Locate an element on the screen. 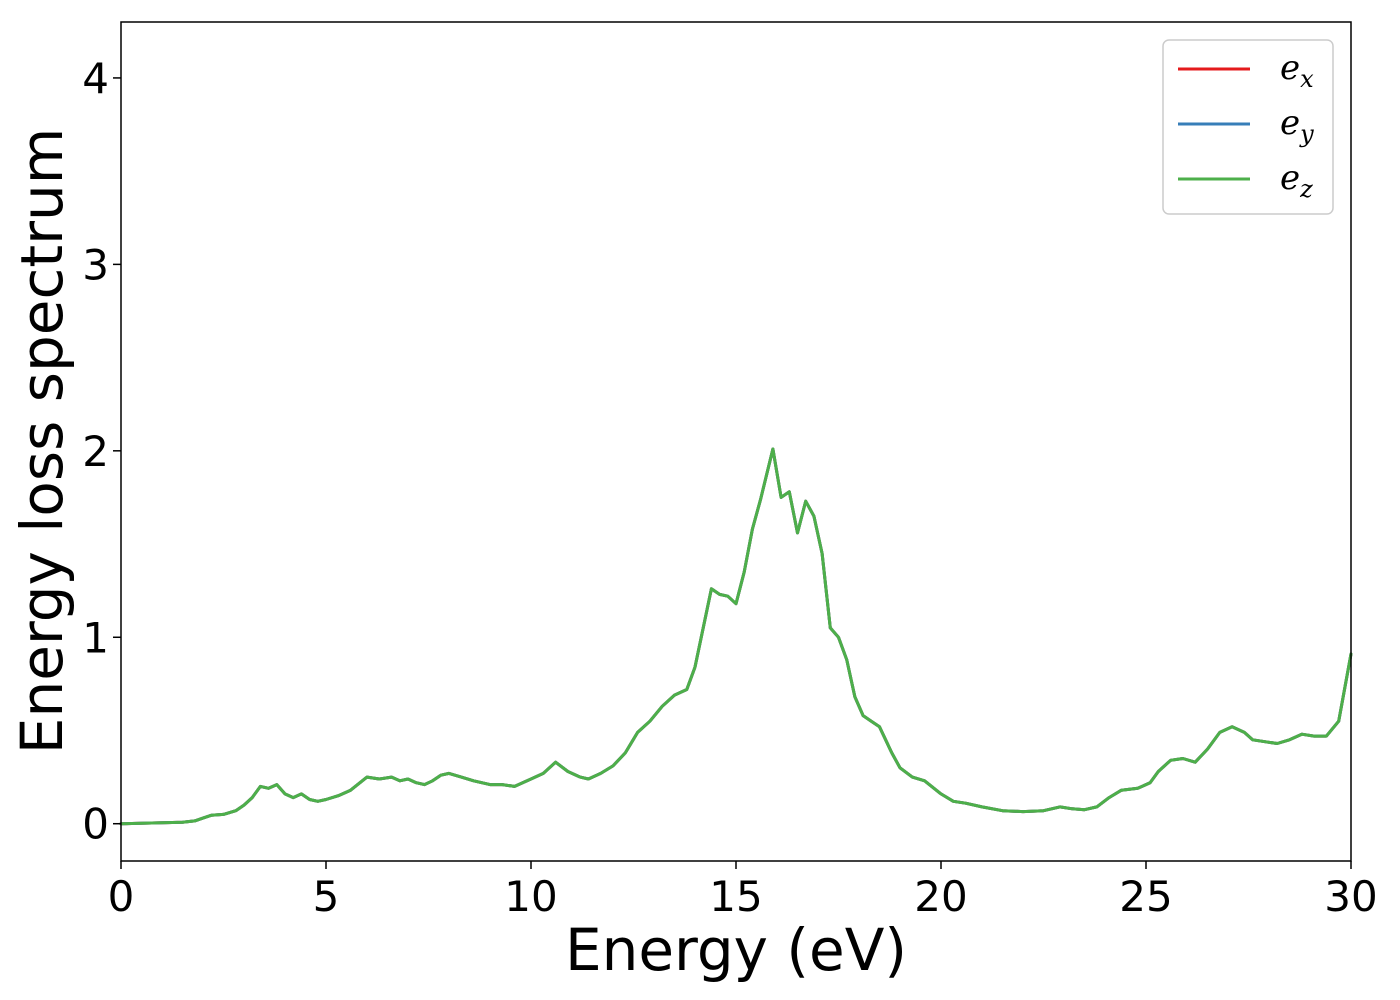 The width and height of the screenshot is (1400, 1000). y-tick-label: 0 is located at coordinates (95, 824).